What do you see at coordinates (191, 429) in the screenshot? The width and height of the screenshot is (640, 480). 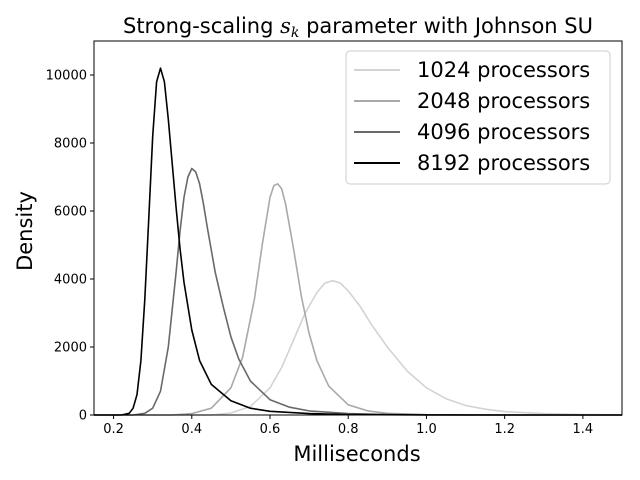 I see `x-tick-label: 0.4` at bounding box center [191, 429].